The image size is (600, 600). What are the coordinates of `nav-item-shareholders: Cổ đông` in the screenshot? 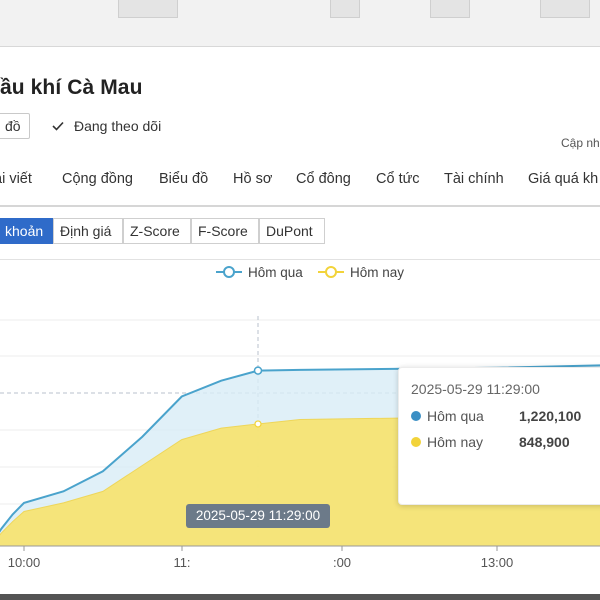 It's located at (323, 179).